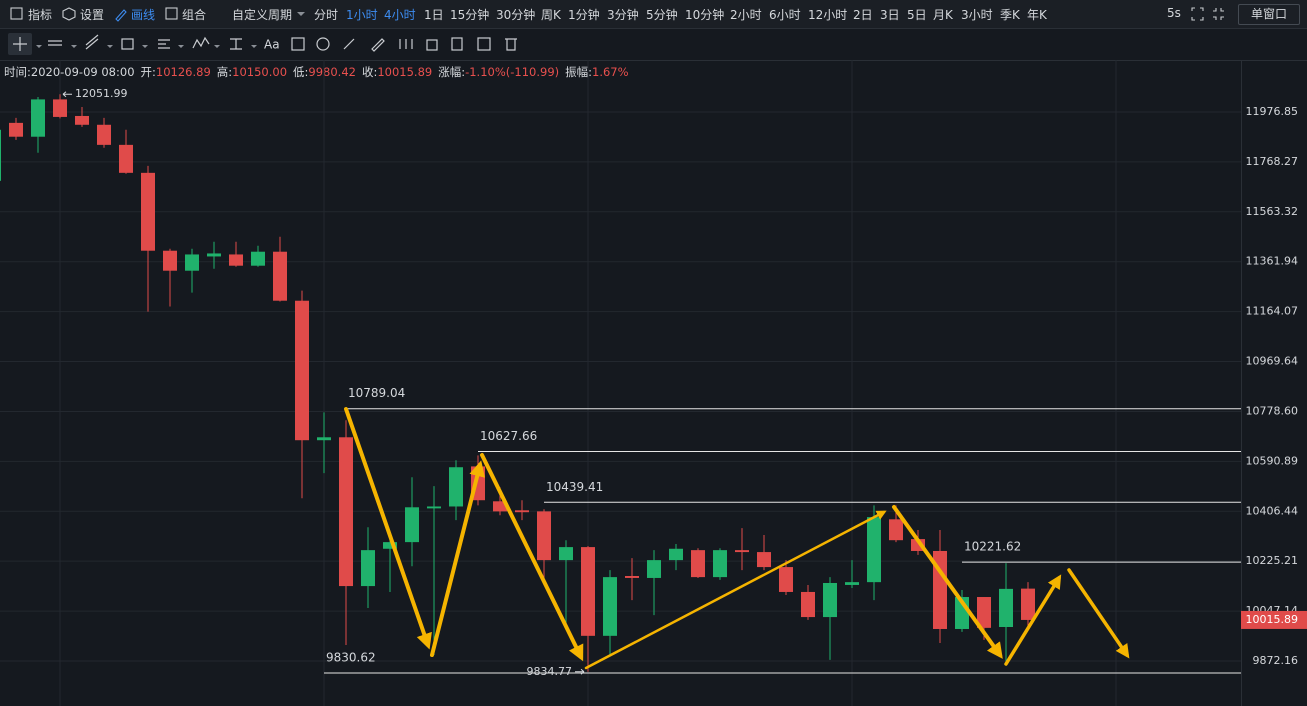  I want to click on dropdown-arrows, so click(146, 46).